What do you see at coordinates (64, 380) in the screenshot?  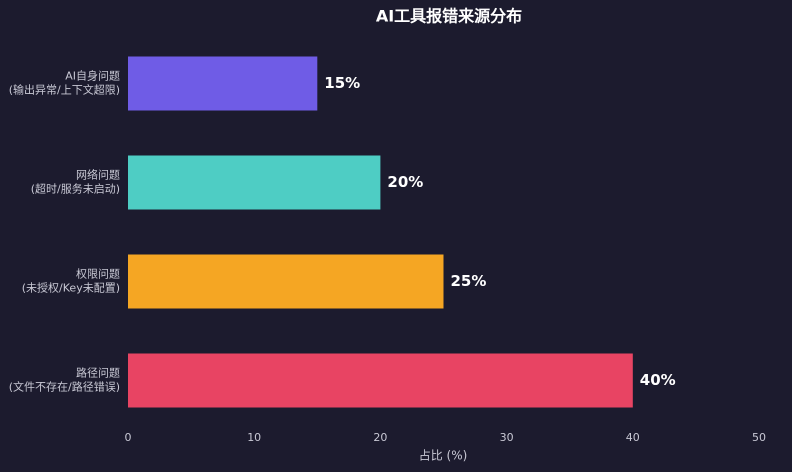 I see `y-tick-label: 路径问题(文件不存在/路径错误)` at bounding box center [64, 380].